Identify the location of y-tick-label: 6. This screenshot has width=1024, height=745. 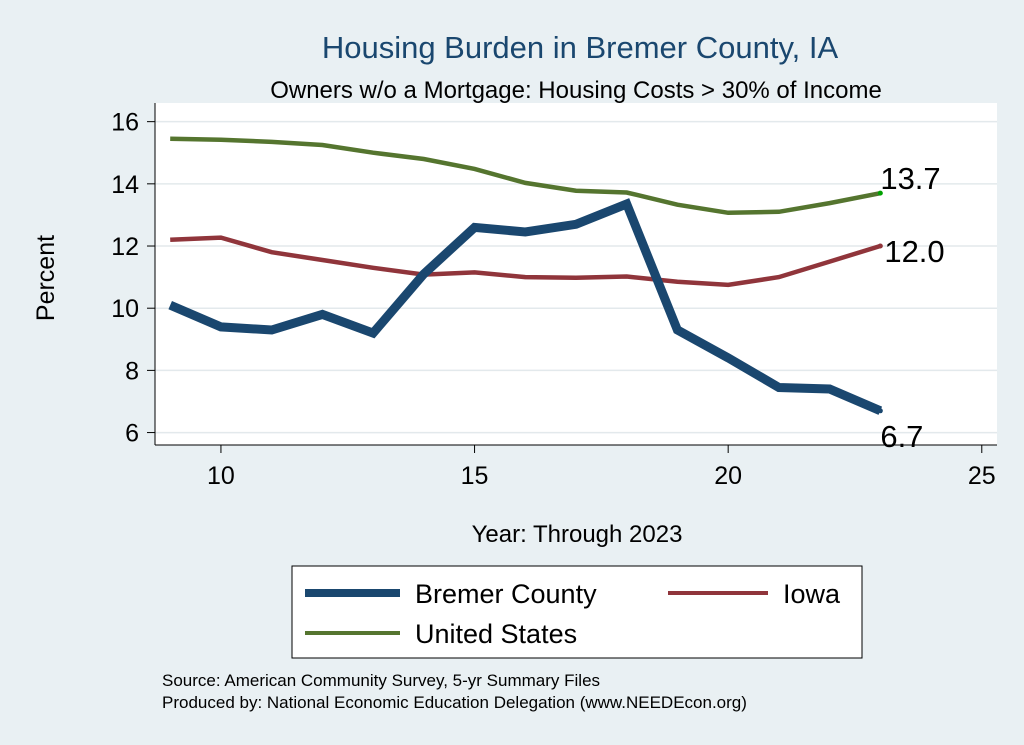
(132, 434).